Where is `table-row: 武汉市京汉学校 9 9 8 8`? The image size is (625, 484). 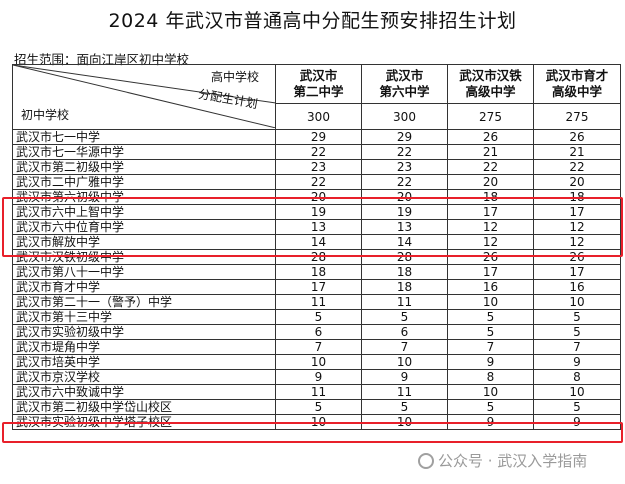 table-row: 武汉市京汉学校 9 9 8 8 is located at coordinates (316, 377).